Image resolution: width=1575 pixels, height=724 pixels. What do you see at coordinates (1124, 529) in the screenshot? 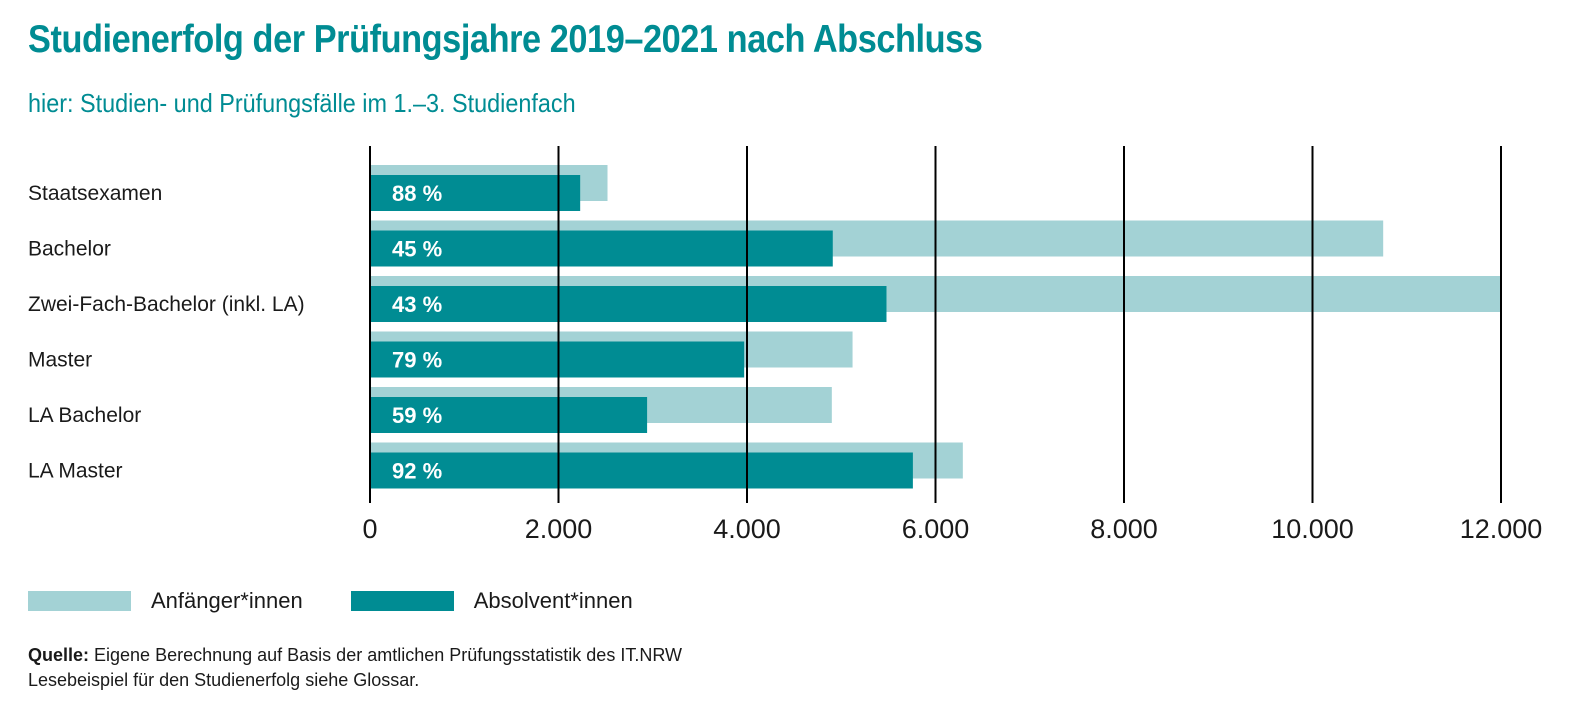
I see `x-tick-label: 8.000` at bounding box center [1124, 529].